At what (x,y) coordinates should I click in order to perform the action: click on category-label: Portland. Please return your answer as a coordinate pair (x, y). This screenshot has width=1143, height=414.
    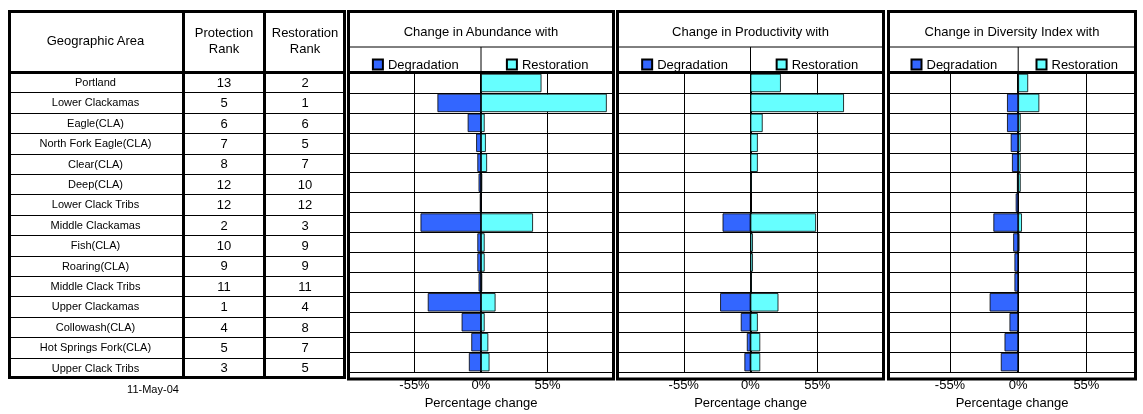
    Looking at the image, I should click on (96, 83).